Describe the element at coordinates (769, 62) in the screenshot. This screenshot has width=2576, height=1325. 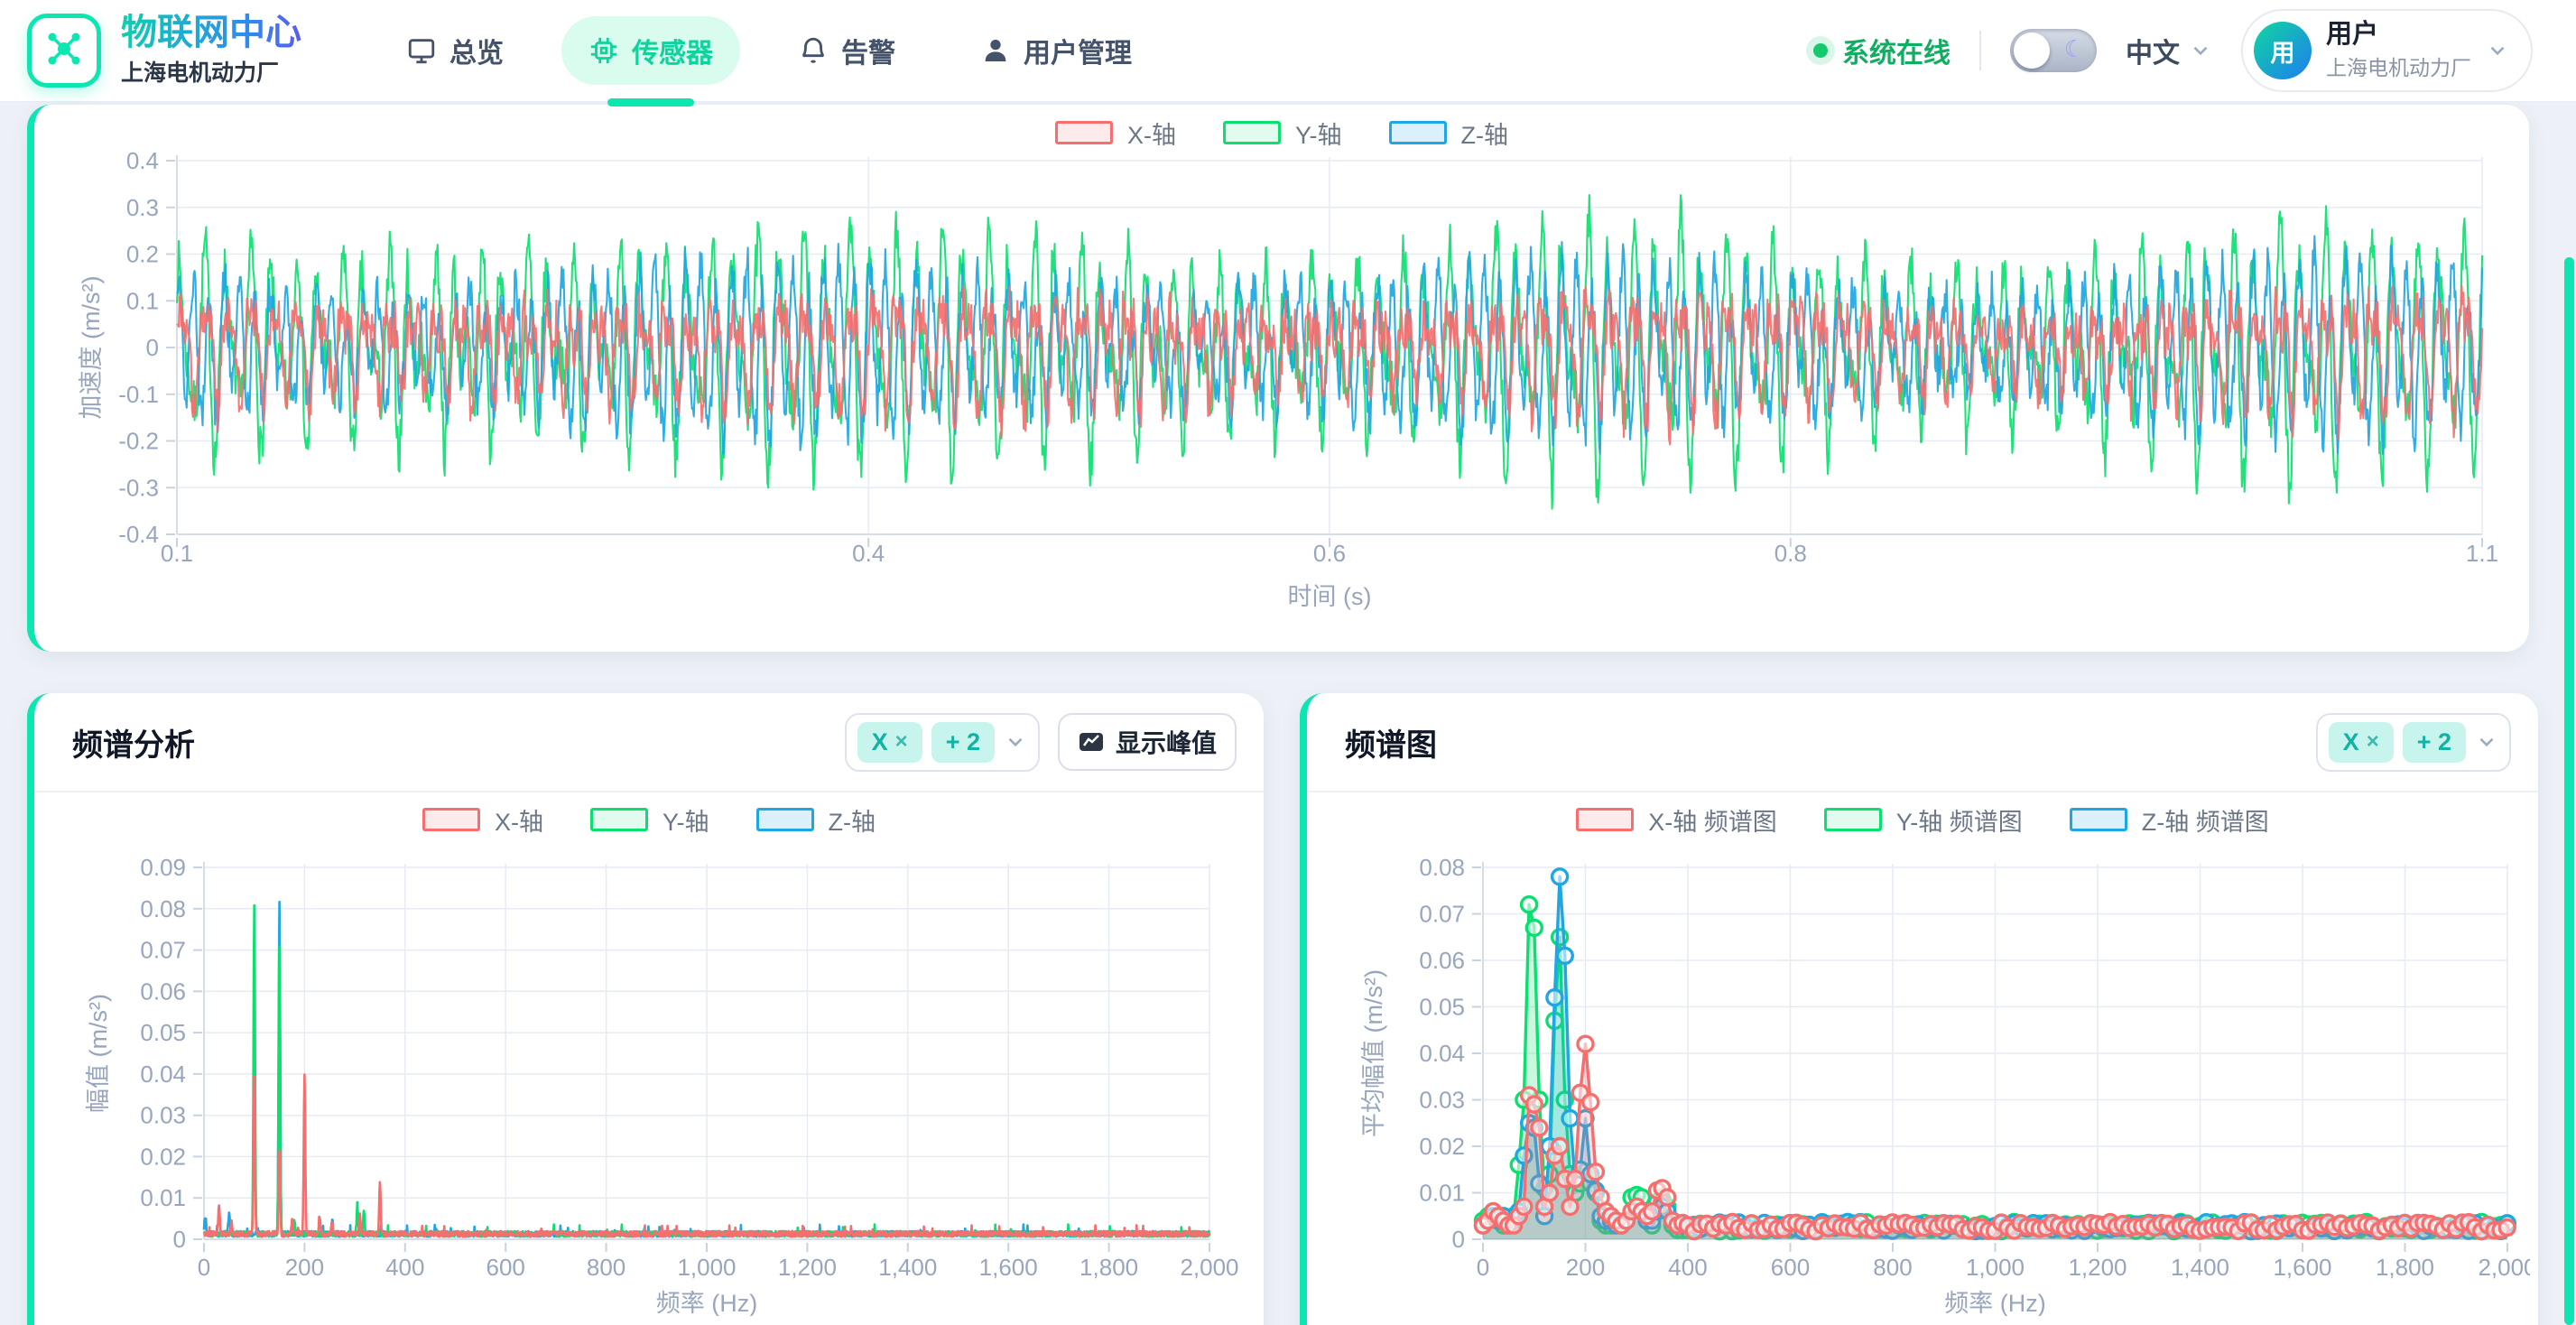
I see `main-nav: 总览 传感器 告警 用户管理` at that location.